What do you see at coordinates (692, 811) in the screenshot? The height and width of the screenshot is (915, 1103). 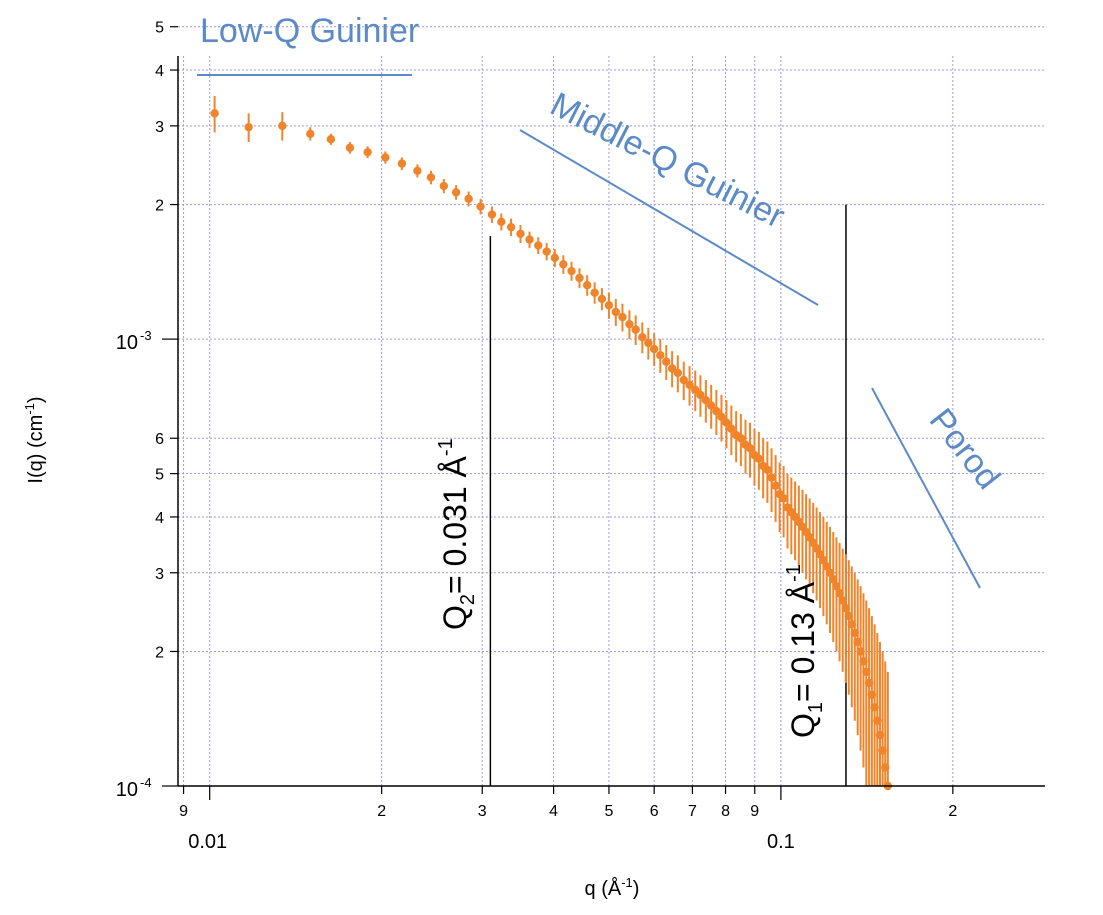 I see `x-tick-label: 7` at bounding box center [692, 811].